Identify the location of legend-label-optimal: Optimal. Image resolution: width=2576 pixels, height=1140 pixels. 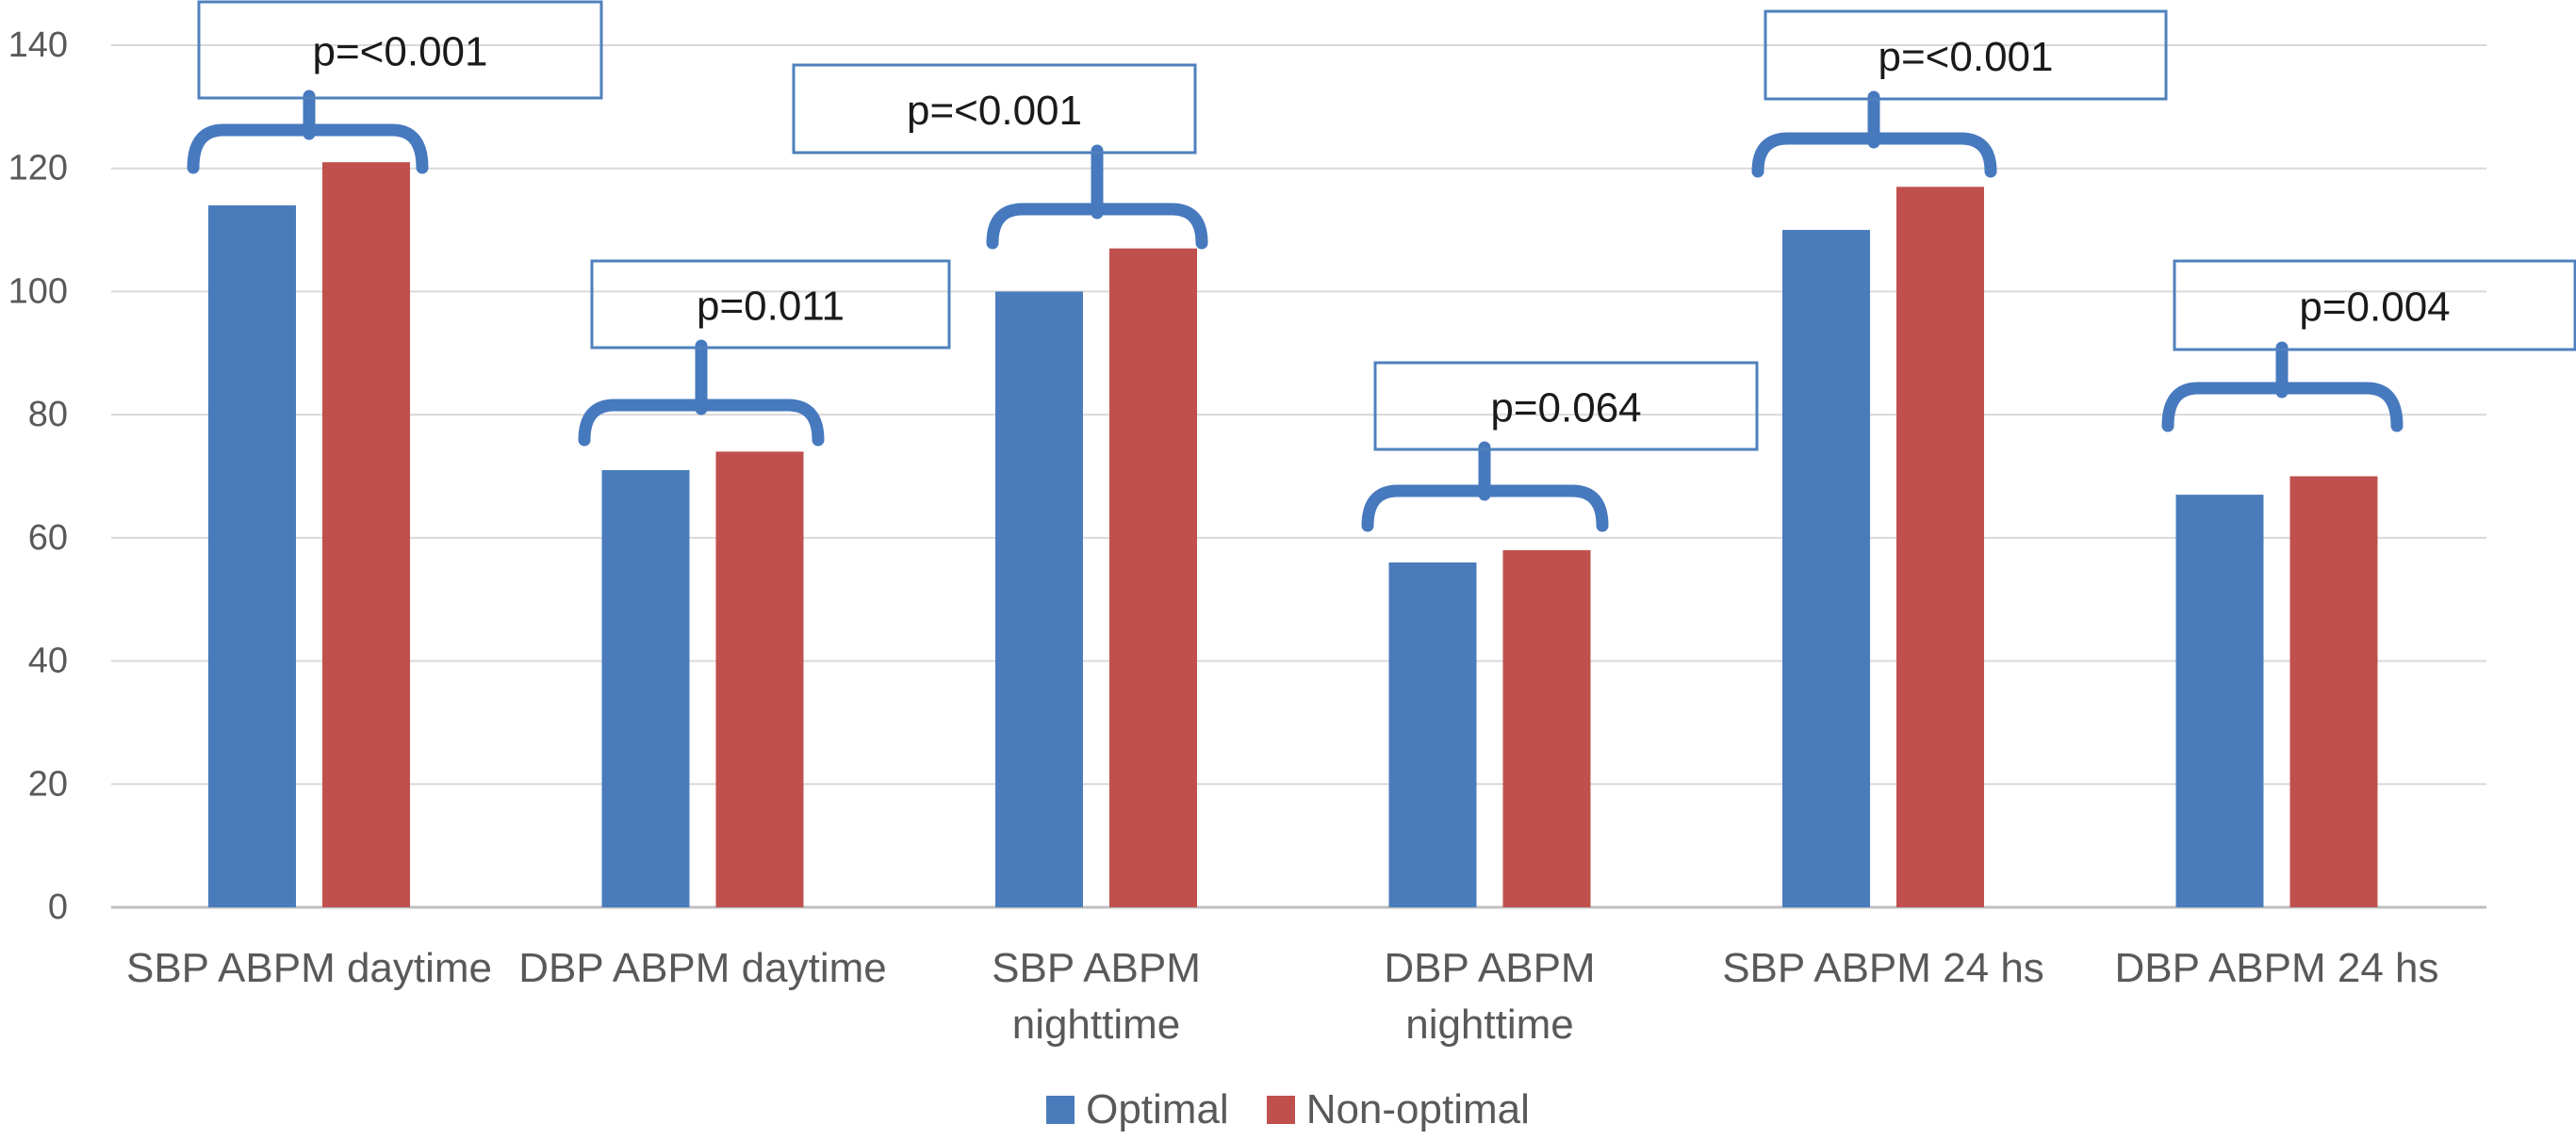
(1157, 1109).